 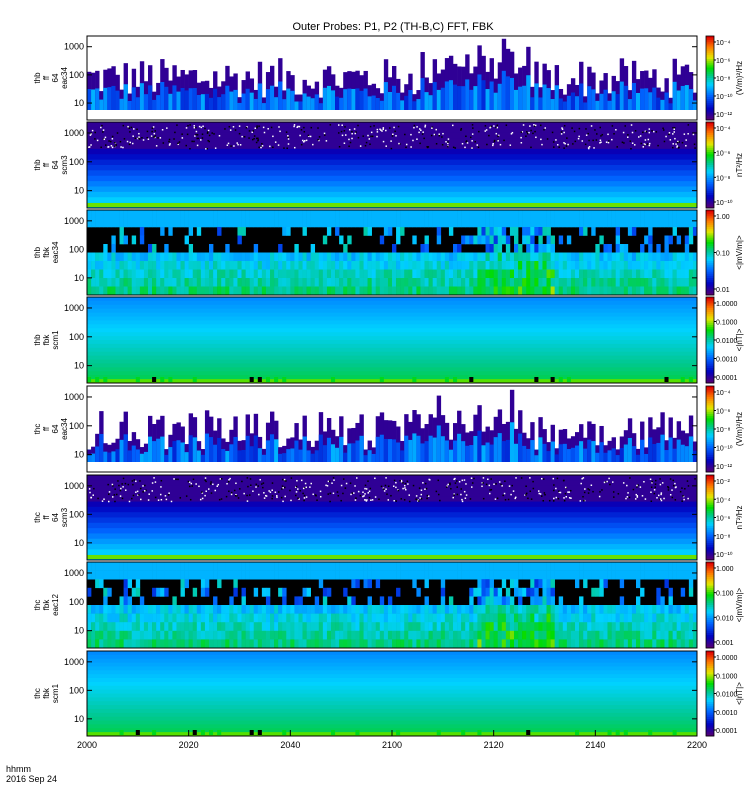 What do you see at coordinates (724, 97) in the screenshot?
I see `colorbar-tick-label: 10⁻¹⁰` at bounding box center [724, 97].